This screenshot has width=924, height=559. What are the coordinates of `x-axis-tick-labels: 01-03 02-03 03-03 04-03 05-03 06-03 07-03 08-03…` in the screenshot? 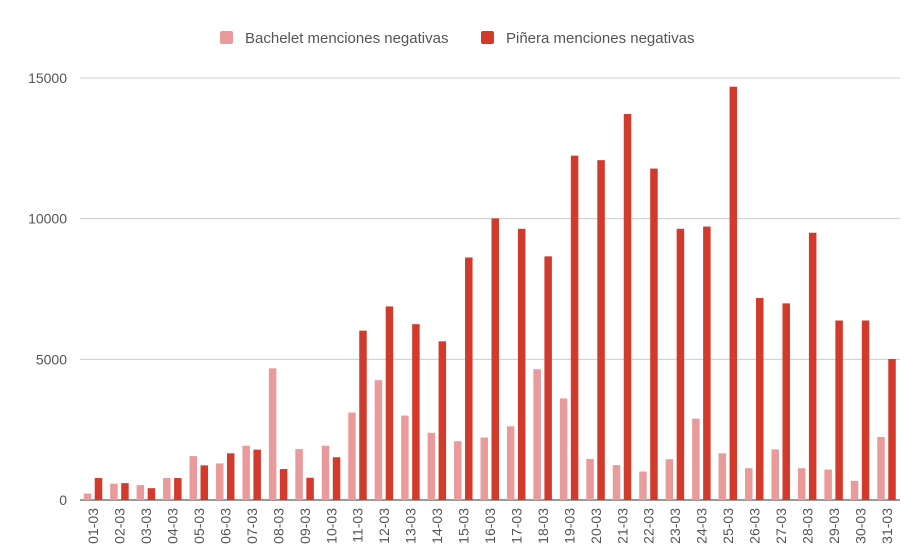 It's located at (490, 526).